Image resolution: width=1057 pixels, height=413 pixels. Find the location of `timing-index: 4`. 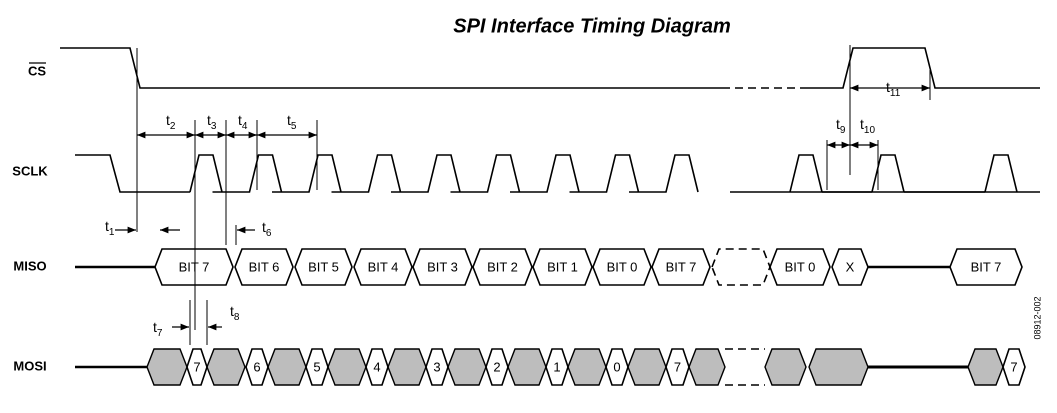

timing-index: 4 is located at coordinates (245, 126).